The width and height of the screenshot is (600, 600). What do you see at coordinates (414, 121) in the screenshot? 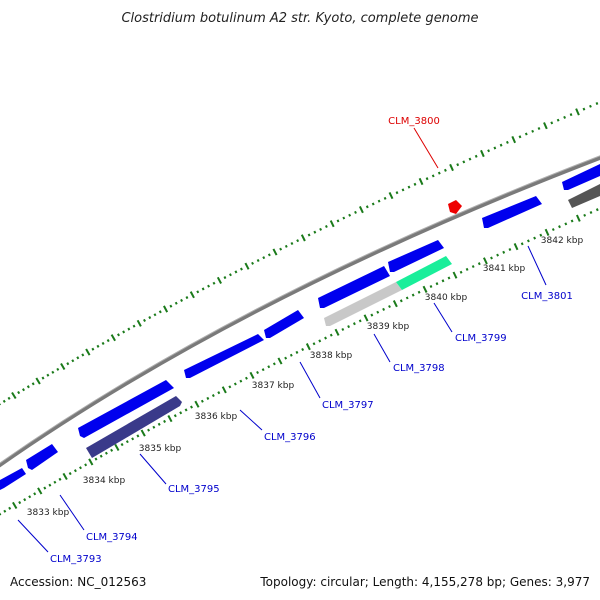
I see `gene-label: CLM_3800` at bounding box center [414, 121].